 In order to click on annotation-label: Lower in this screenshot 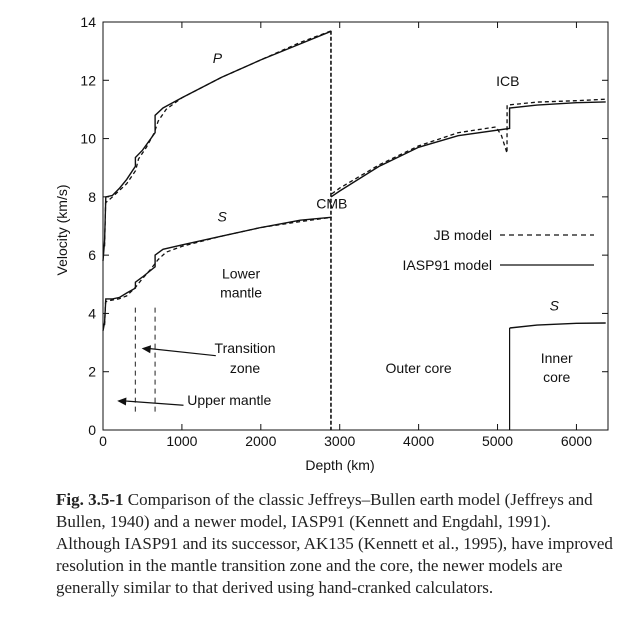, I will do `click(241, 273)`.